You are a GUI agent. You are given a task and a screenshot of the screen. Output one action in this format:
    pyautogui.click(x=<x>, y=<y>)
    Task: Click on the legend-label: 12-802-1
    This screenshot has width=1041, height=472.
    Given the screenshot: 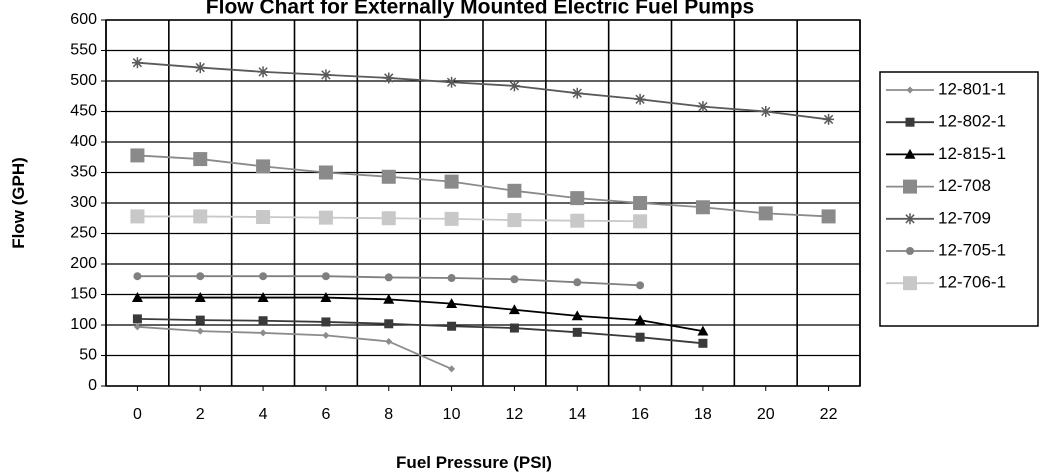 What is the action you would take?
    pyautogui.click(x=972, y=121)
    